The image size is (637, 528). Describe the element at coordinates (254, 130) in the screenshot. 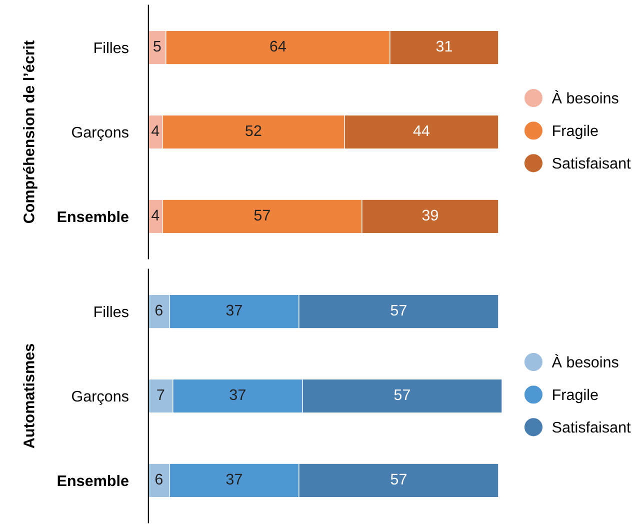

I see `data-label: 52` at that location.